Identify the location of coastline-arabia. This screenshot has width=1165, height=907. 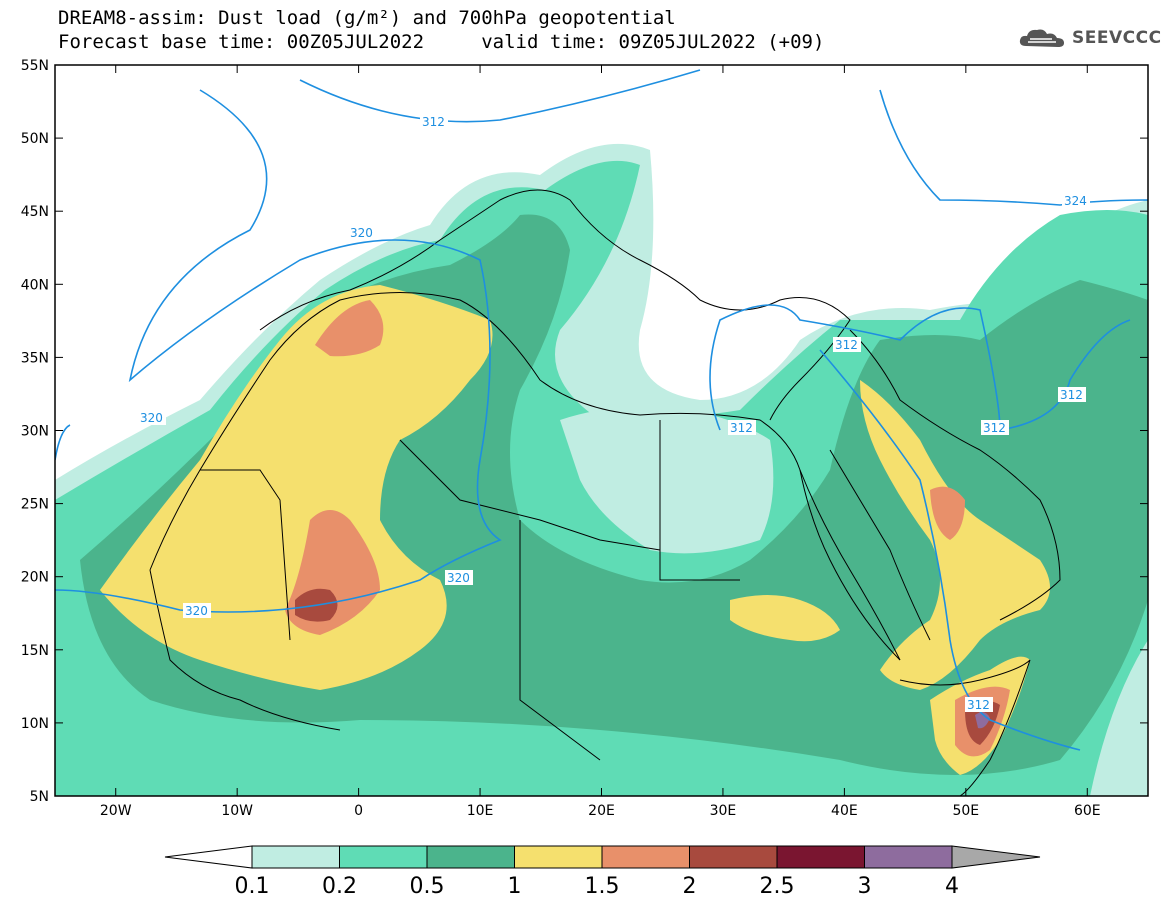
(955, 475).